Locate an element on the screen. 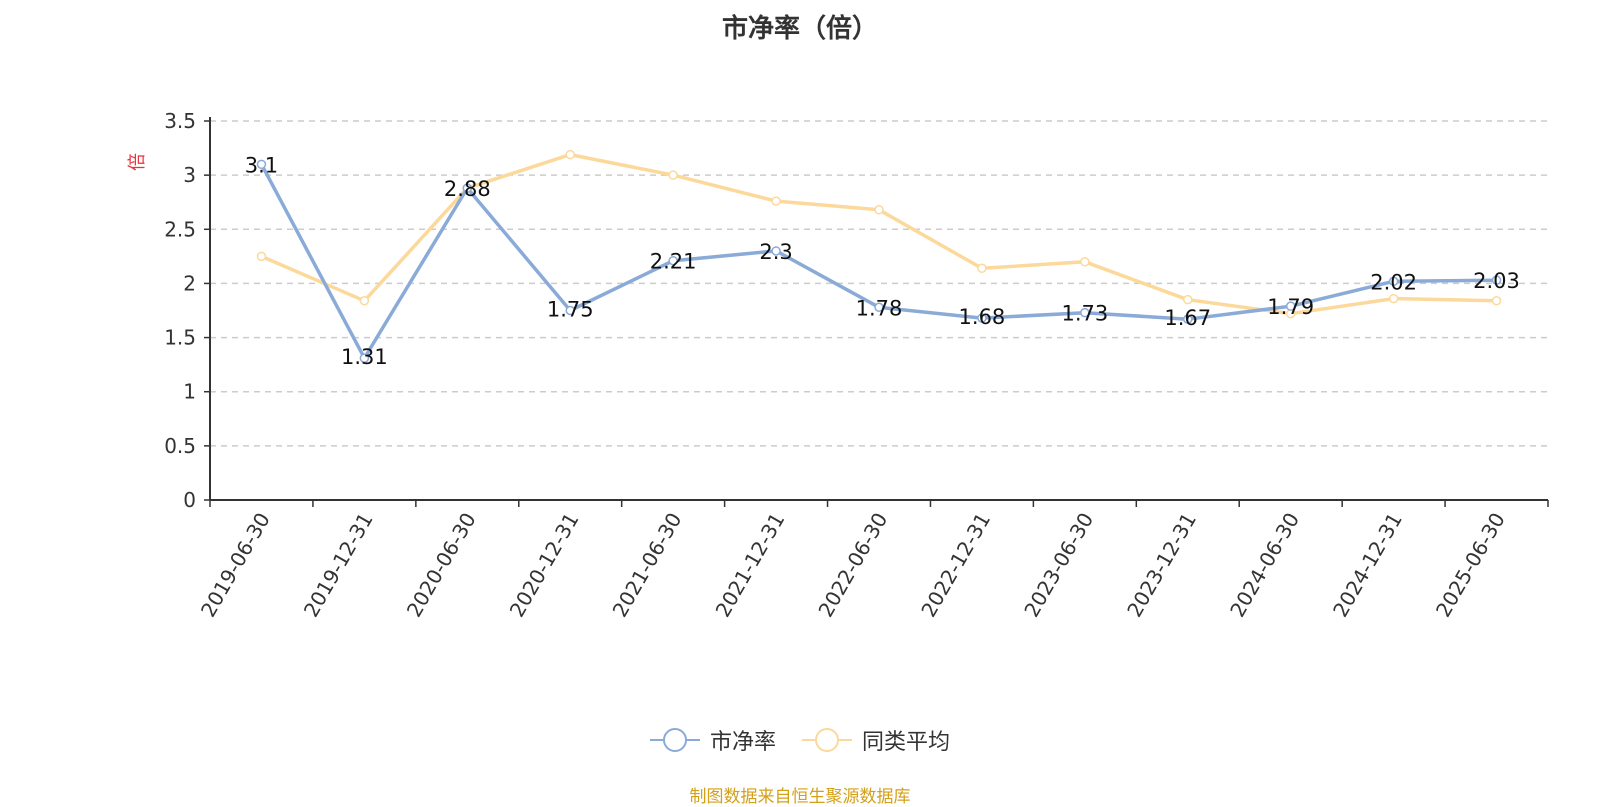 Image resolution: width=1600 pixels, height=807 pixels. data-label: 1.67 is located at coordinates (1187, 318).